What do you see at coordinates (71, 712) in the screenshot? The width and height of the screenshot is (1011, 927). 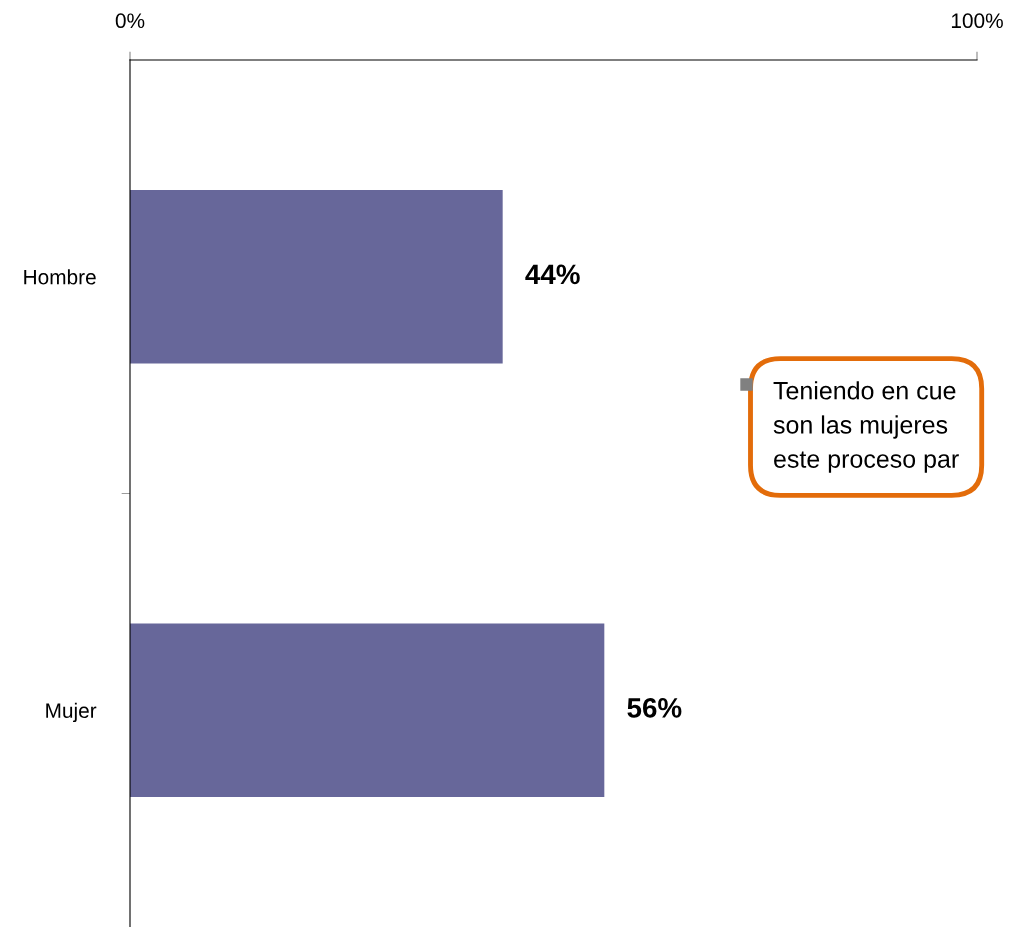 I see `y-tick-label: Mujer` at bounding box center [71, 712].